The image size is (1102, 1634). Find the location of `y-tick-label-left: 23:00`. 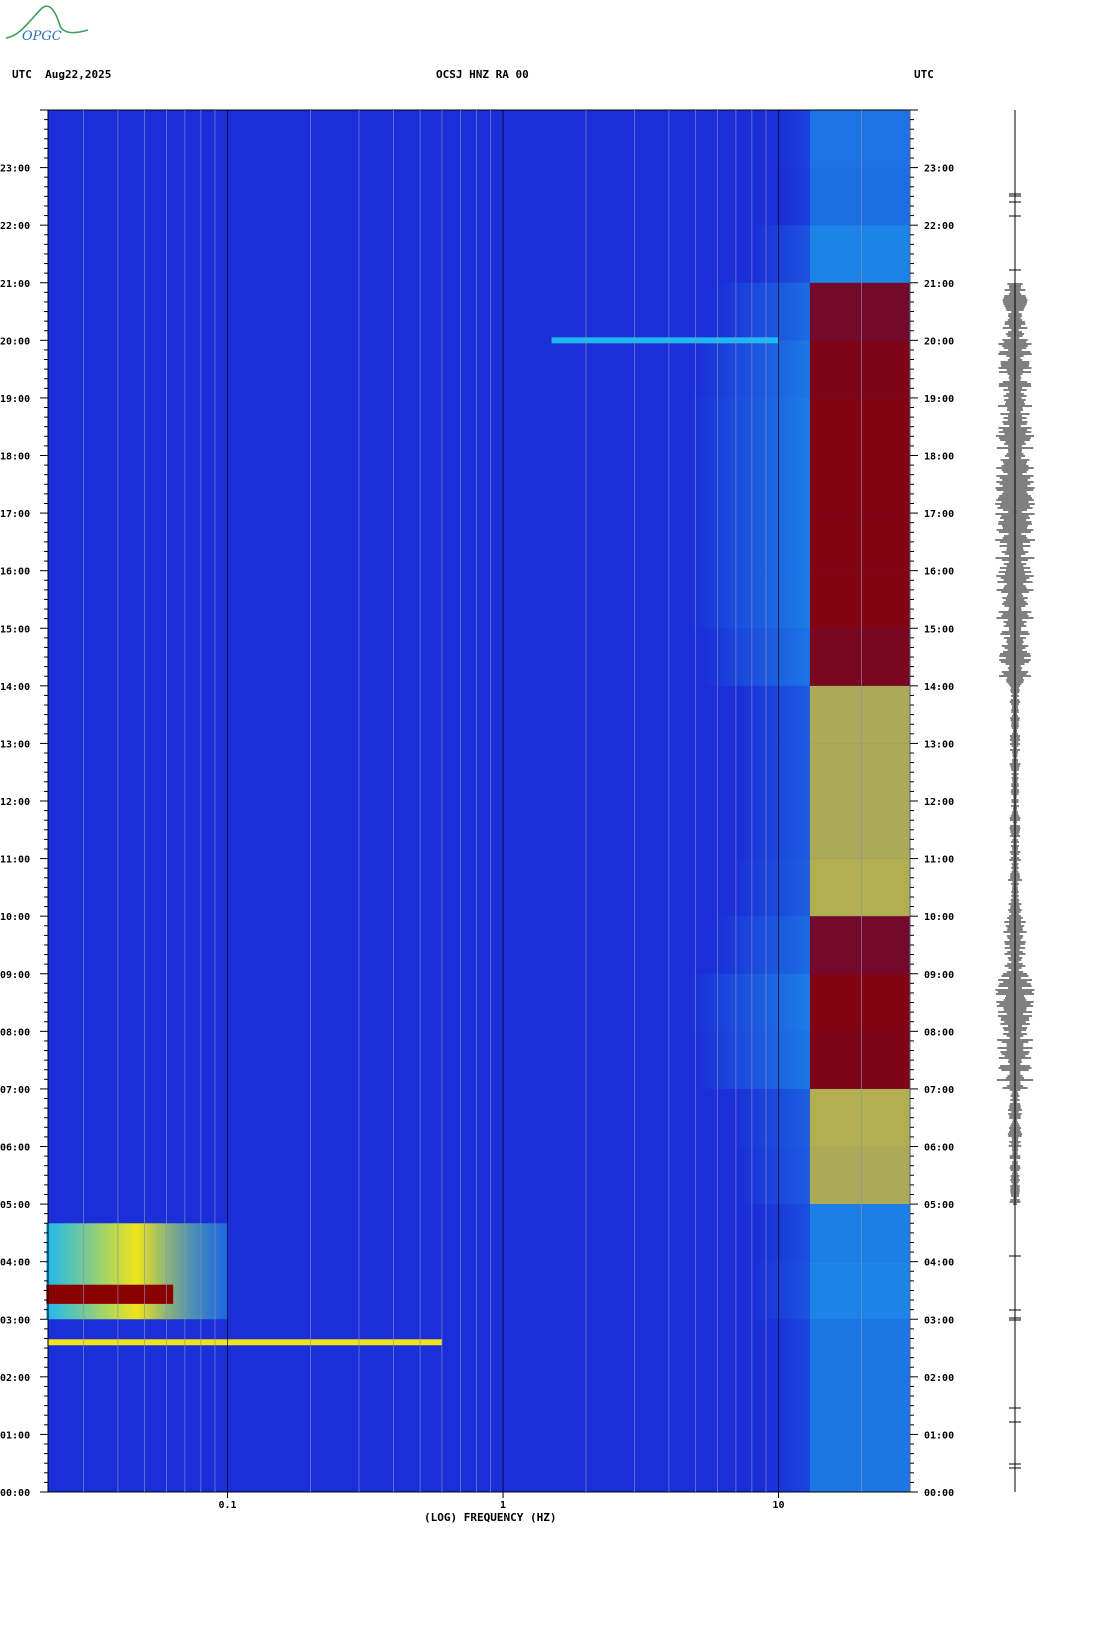

y-tick-label-left: 23:00 is located at coordinates (15, 169).